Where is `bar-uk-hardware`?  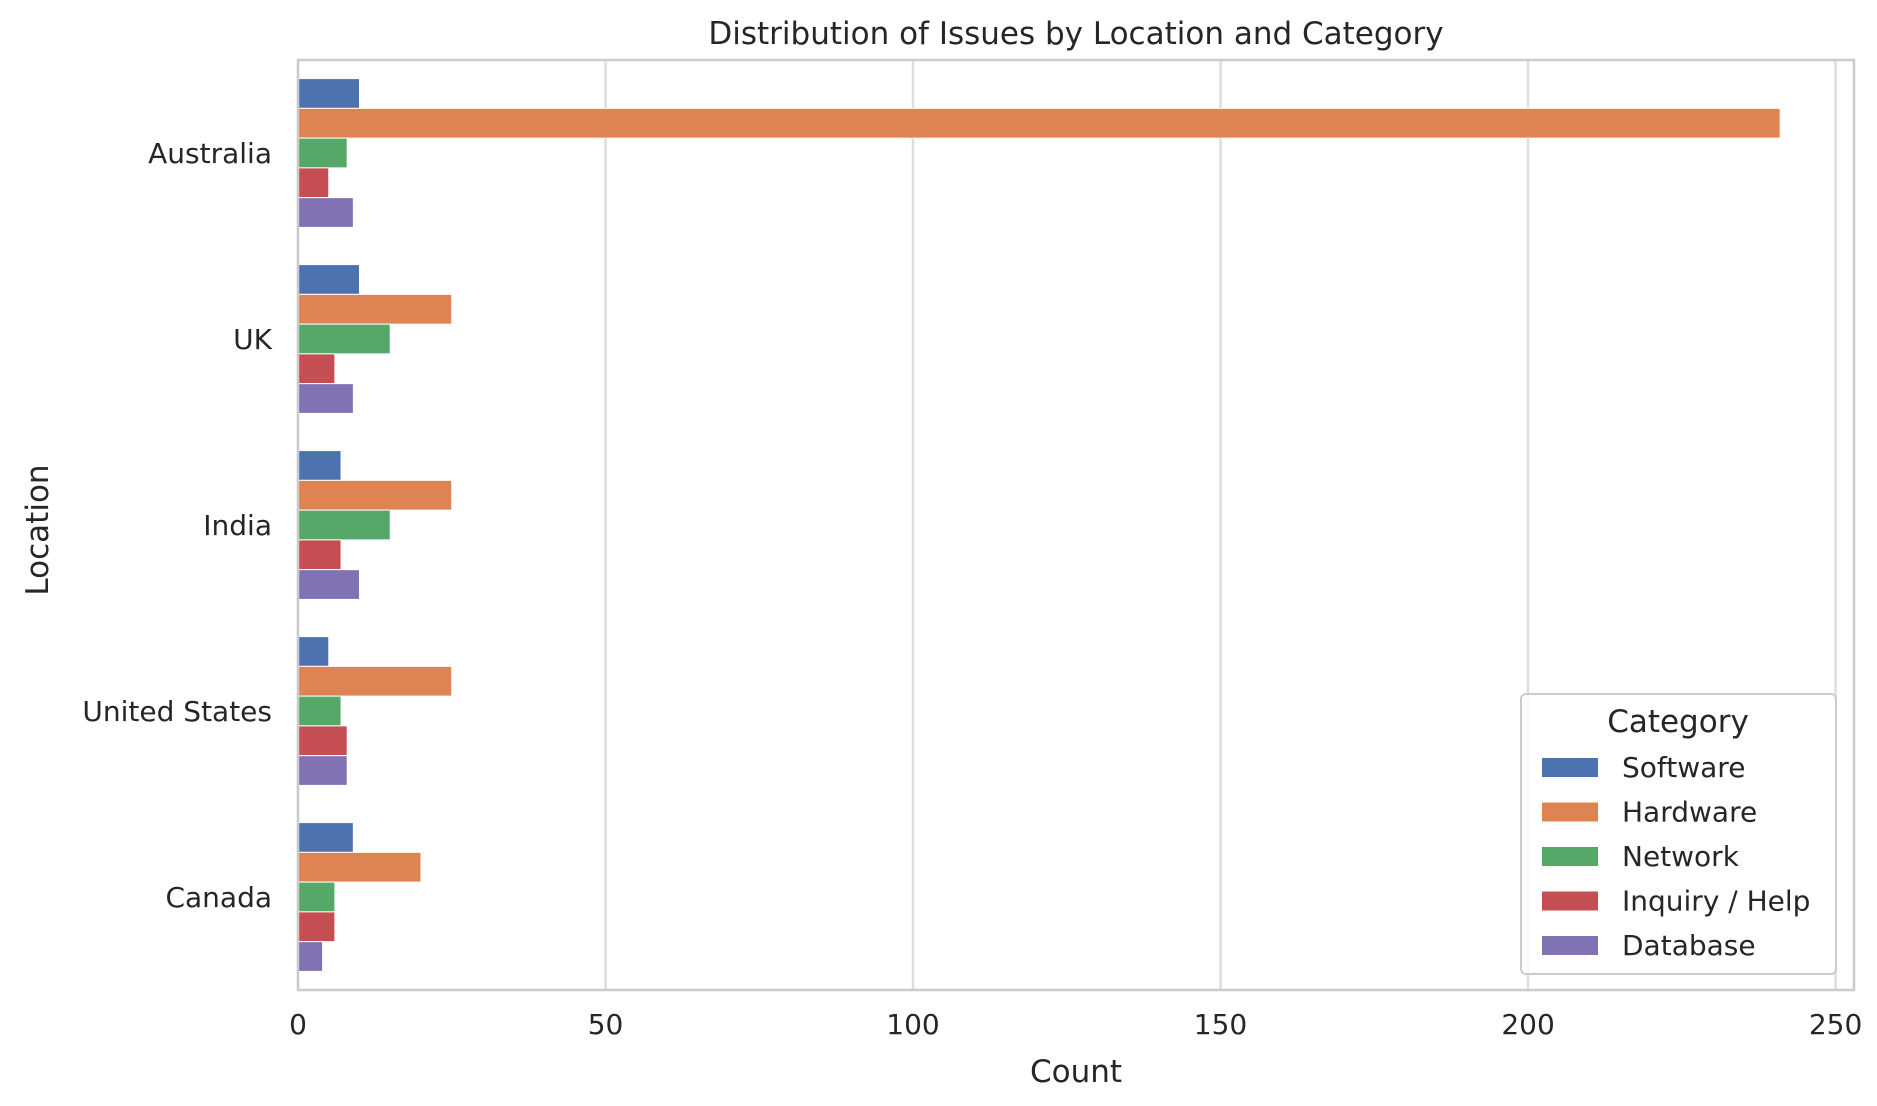 bar-uk-hardware is located at coordinates (375, 309).